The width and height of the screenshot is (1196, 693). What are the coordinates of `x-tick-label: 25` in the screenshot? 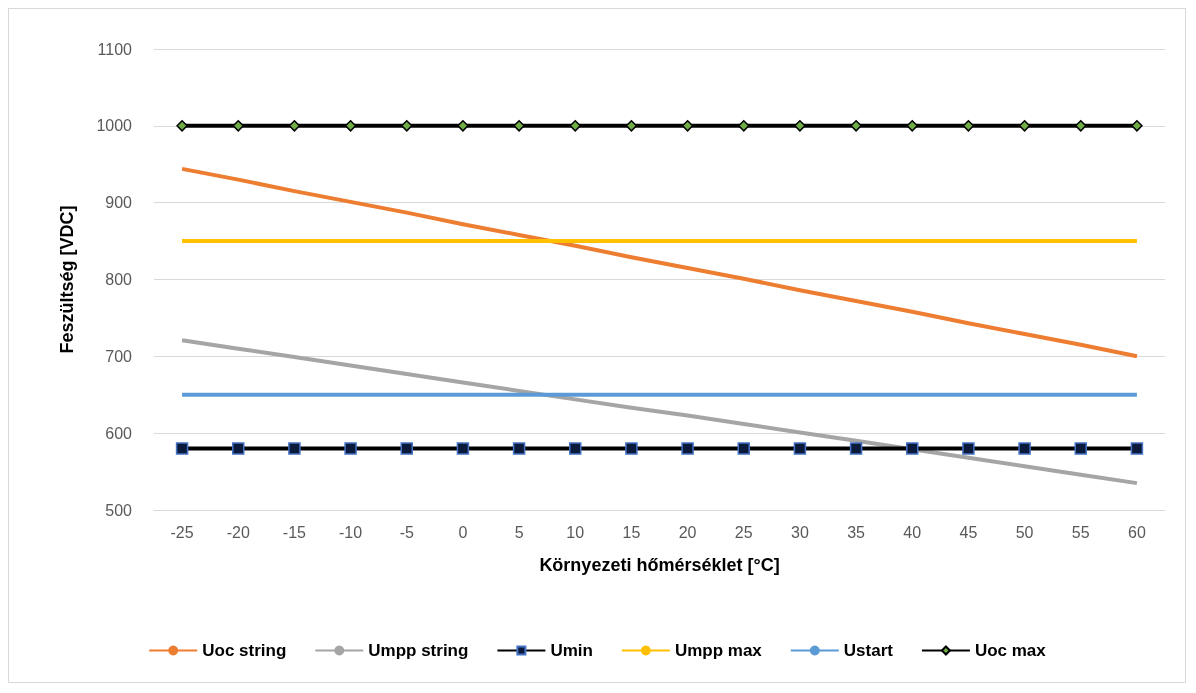 It's located at (743, 532).